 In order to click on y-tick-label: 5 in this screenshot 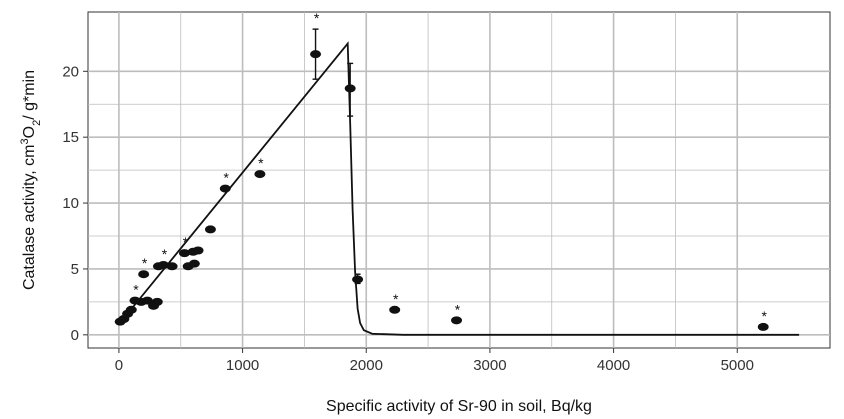, I will do `click(75, 269)`.